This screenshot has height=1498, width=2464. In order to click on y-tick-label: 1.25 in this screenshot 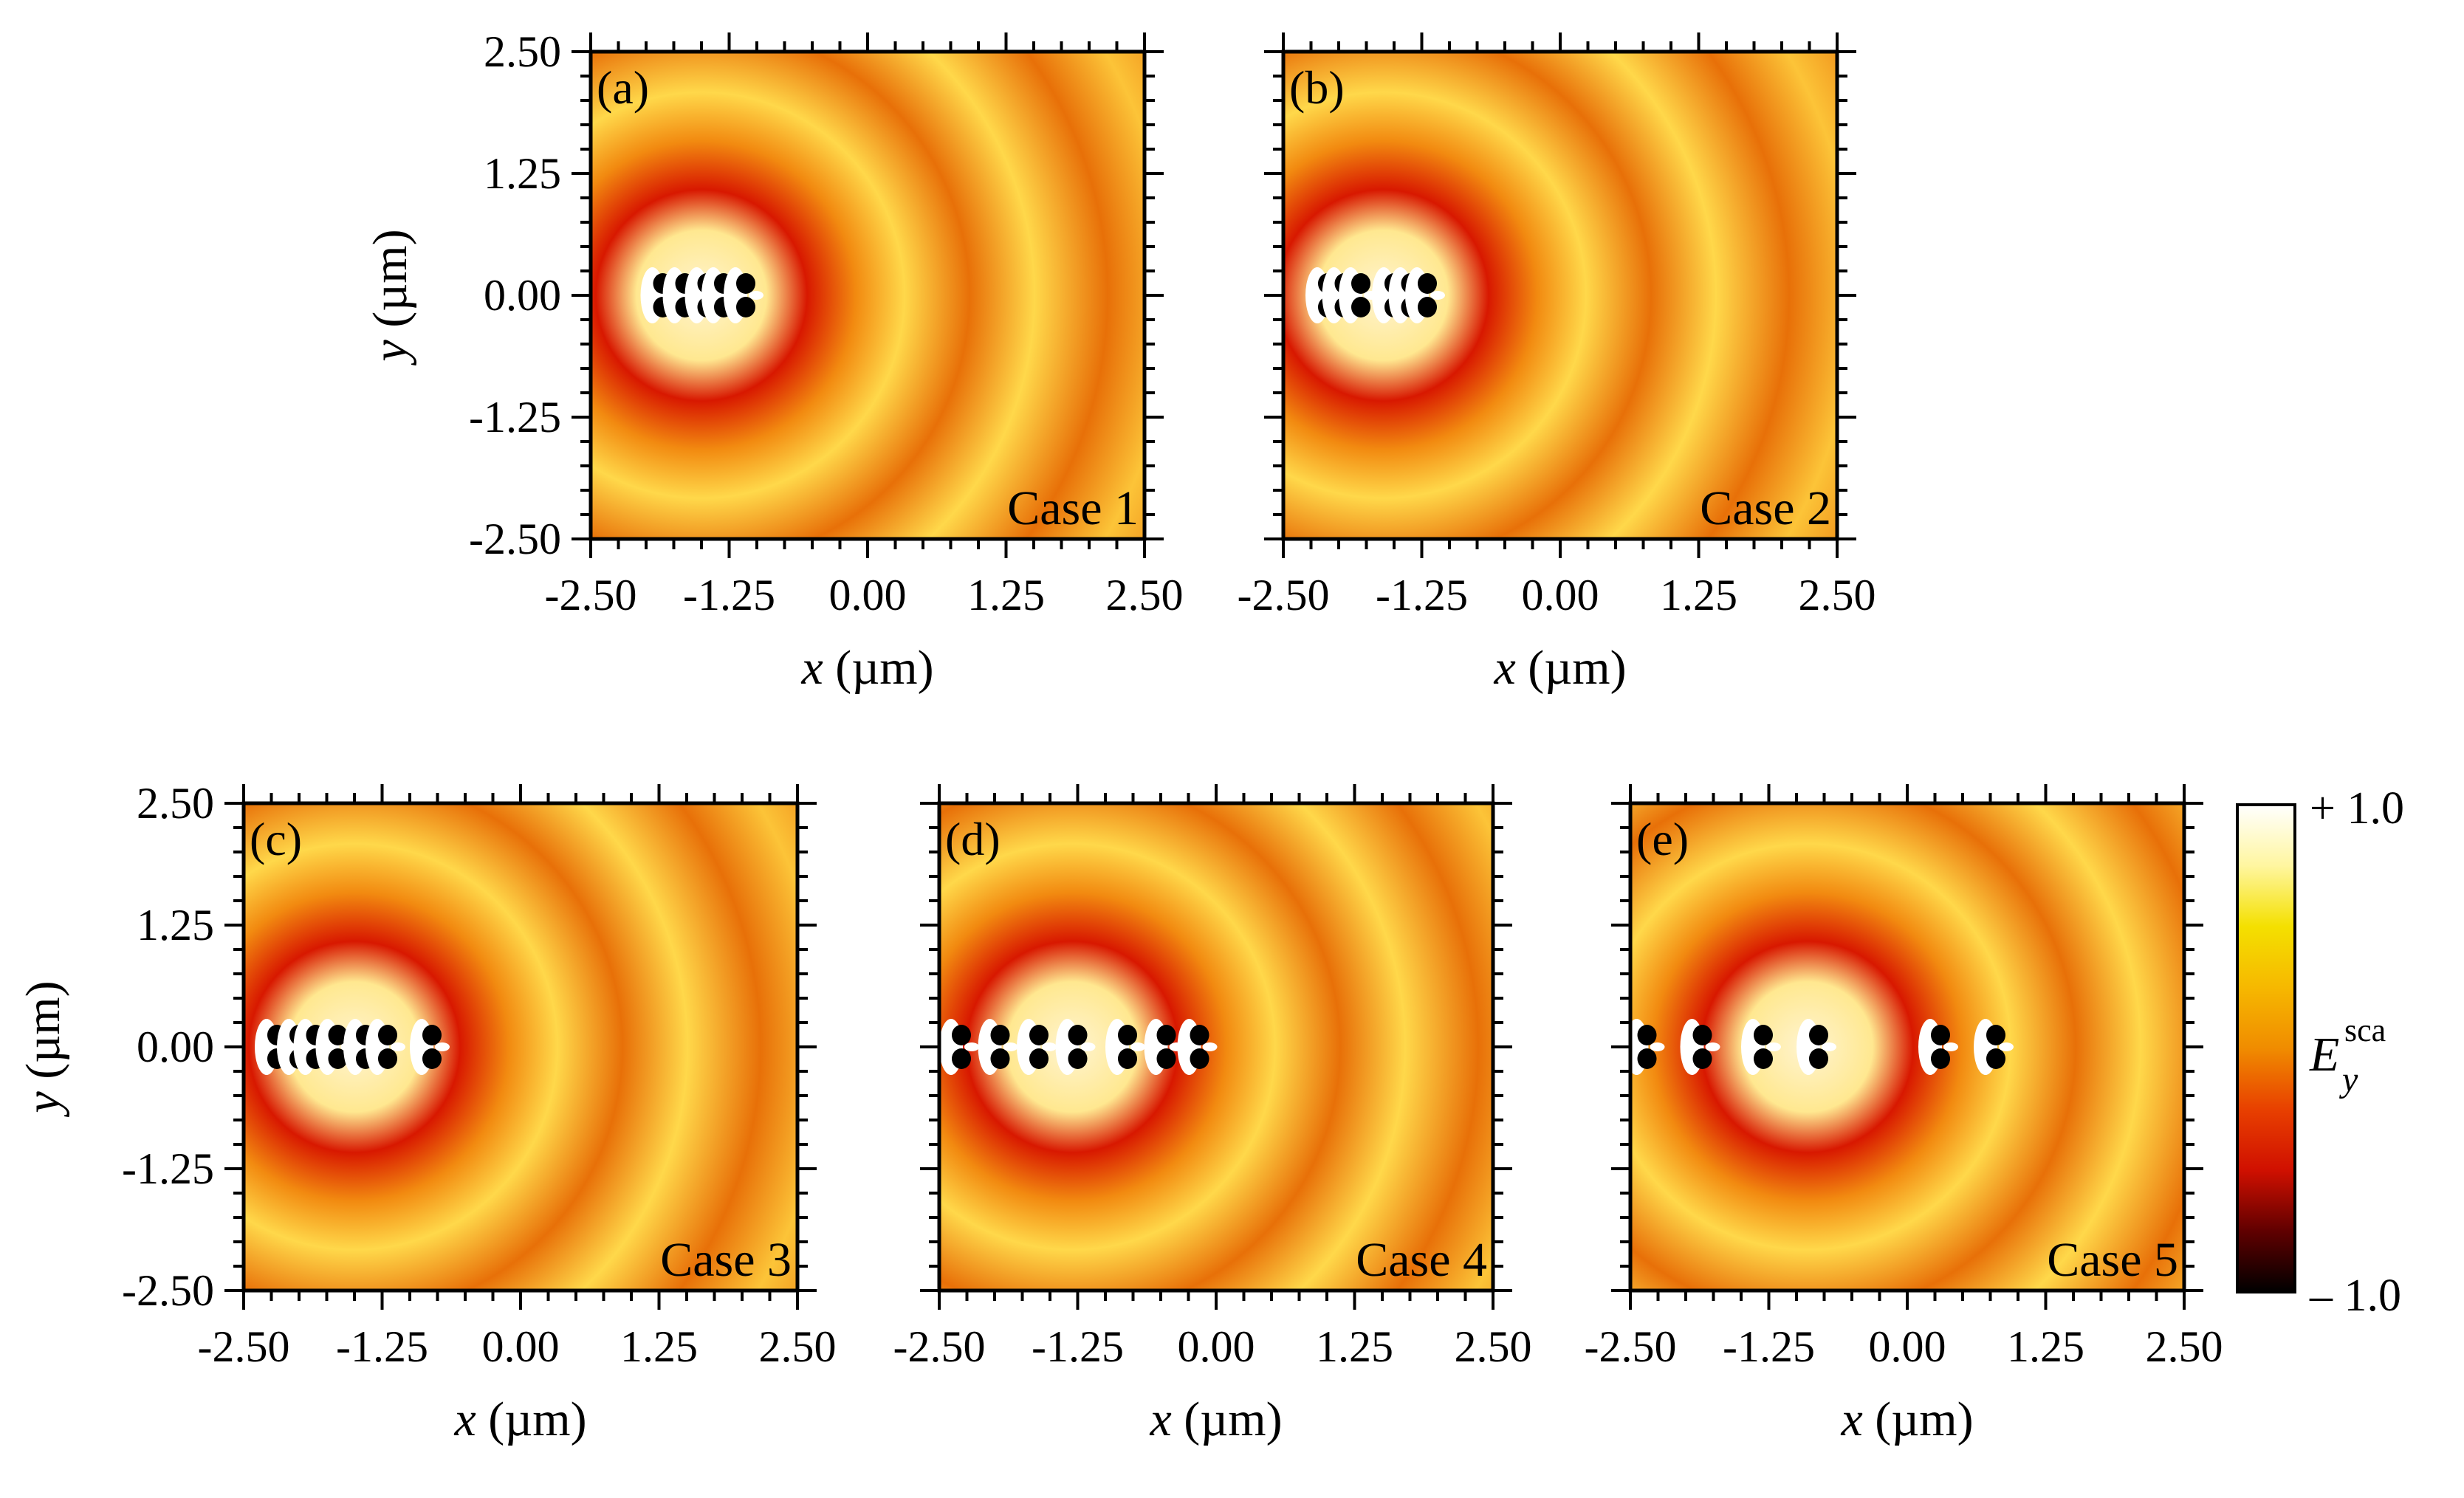, I will do `click(522, 173)`.